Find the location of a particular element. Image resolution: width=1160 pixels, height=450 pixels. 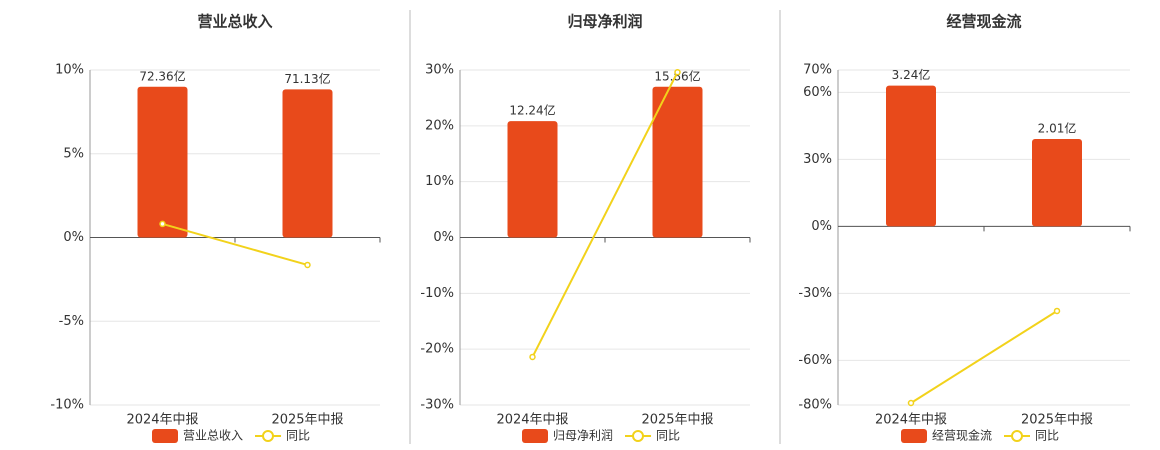

bar-value-label: 15.86亿 is located at coordinates (677, 75).